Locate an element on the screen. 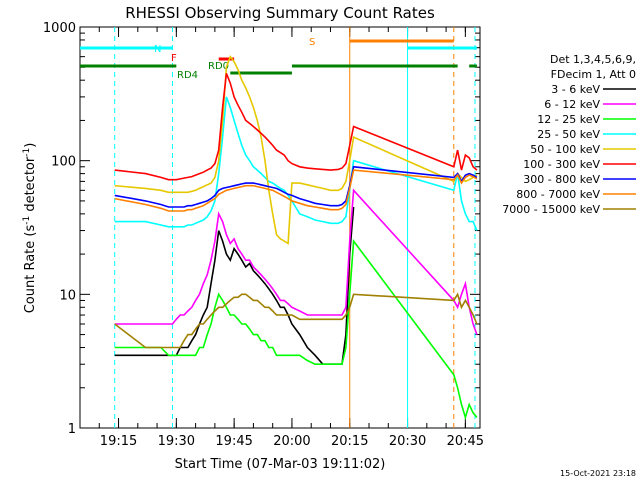 Image resolution: width=640 pixels, height=480 pixels. x-tick-label: 20:15 is located at coordinates (349, 441).